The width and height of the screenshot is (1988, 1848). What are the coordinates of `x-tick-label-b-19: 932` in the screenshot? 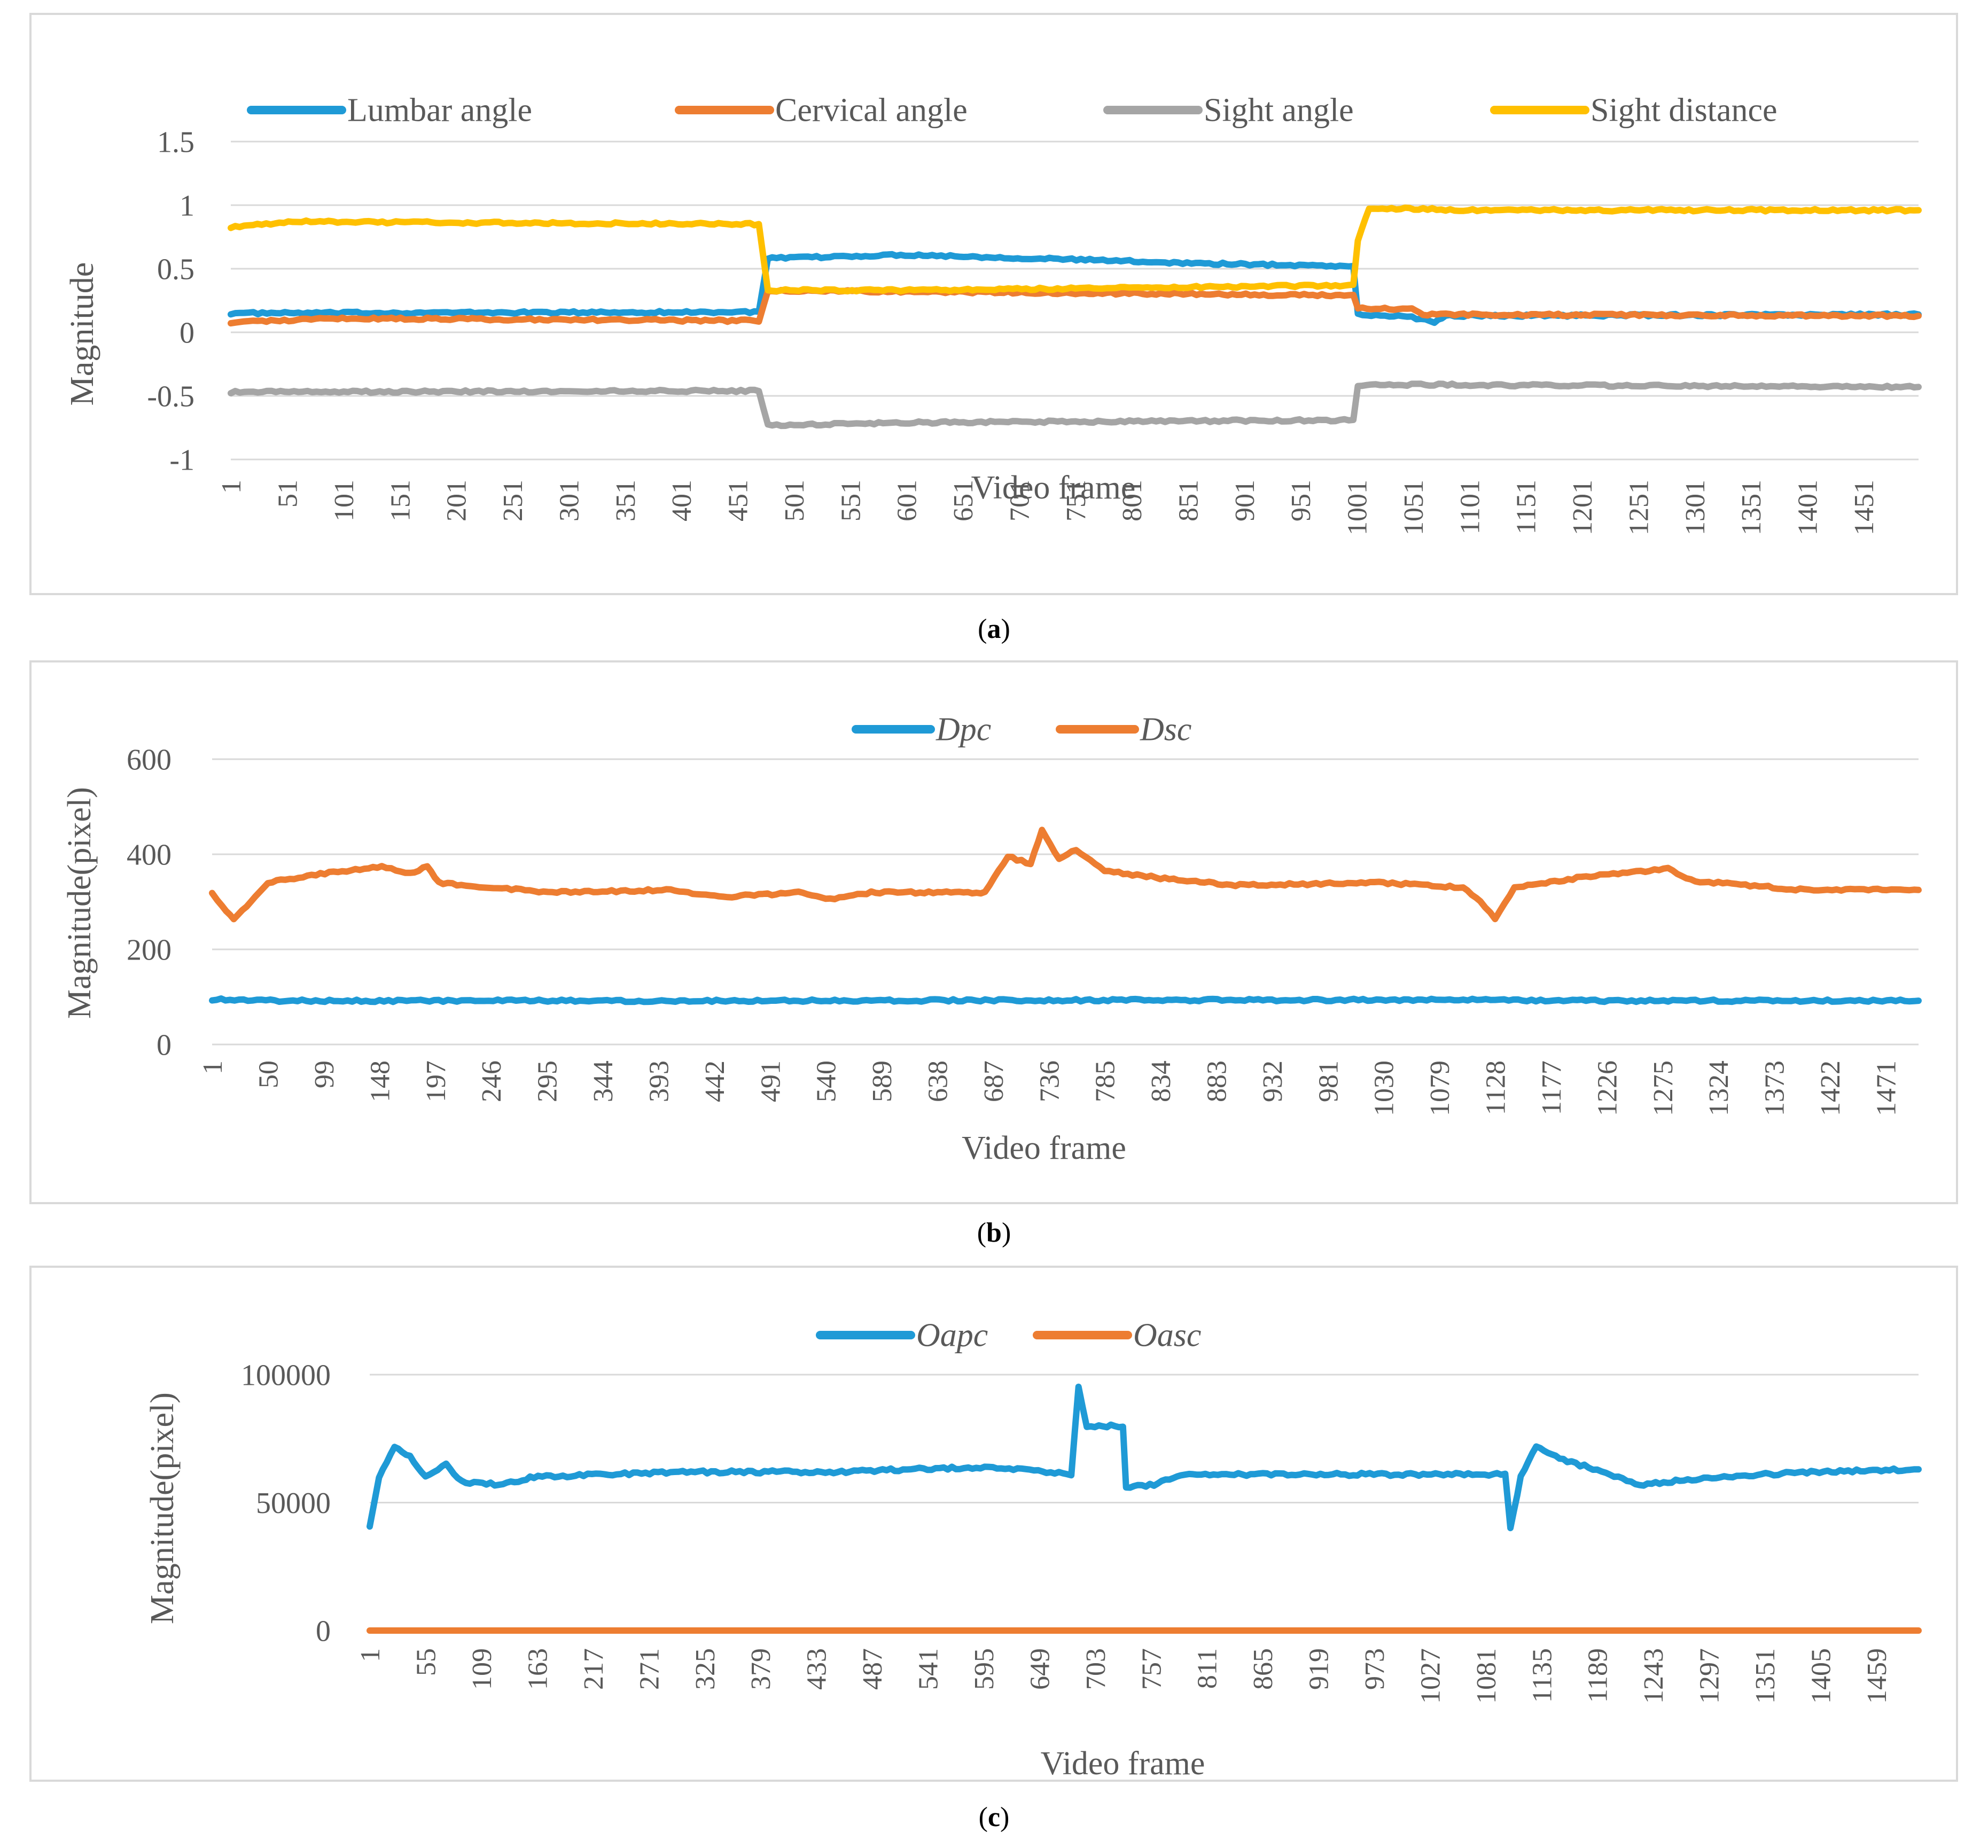 It's located at (1273, 1081).